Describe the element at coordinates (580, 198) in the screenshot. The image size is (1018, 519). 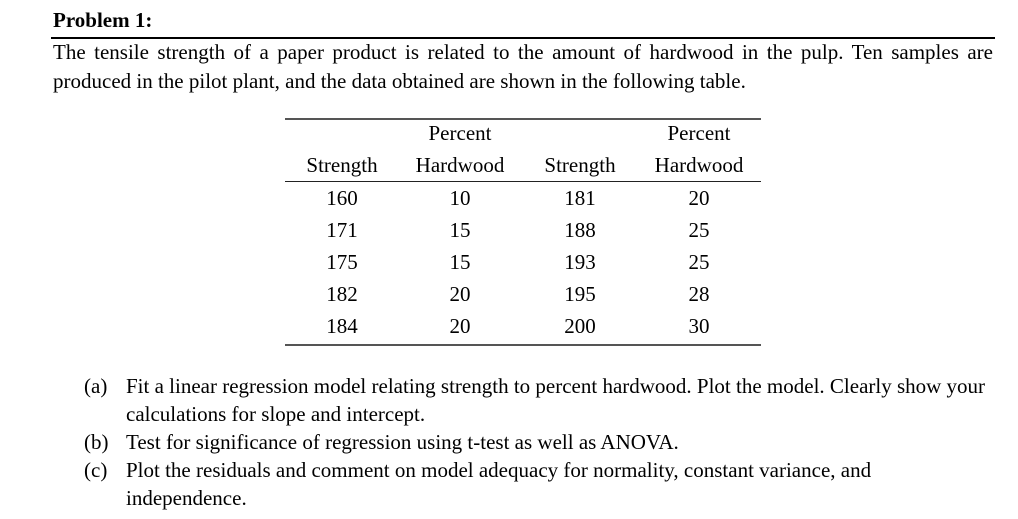
I see `table-cell: 181` at that location.